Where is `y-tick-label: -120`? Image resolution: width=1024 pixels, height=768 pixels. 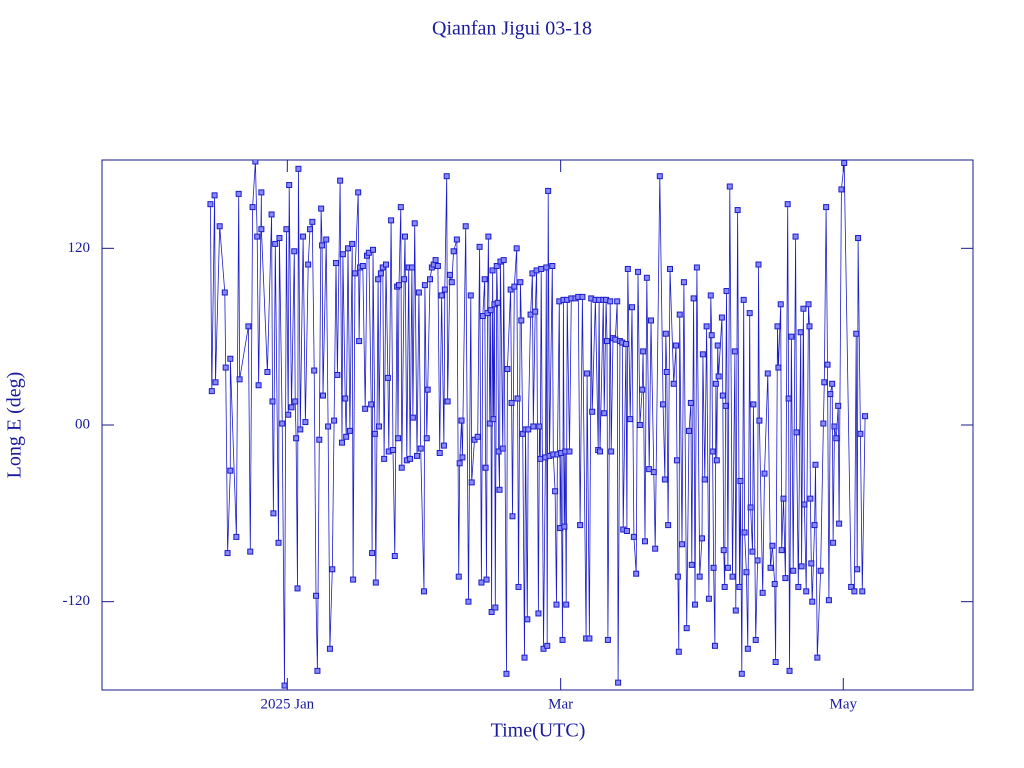 y-tick-label: -120 is located at coordinates (77, 601).